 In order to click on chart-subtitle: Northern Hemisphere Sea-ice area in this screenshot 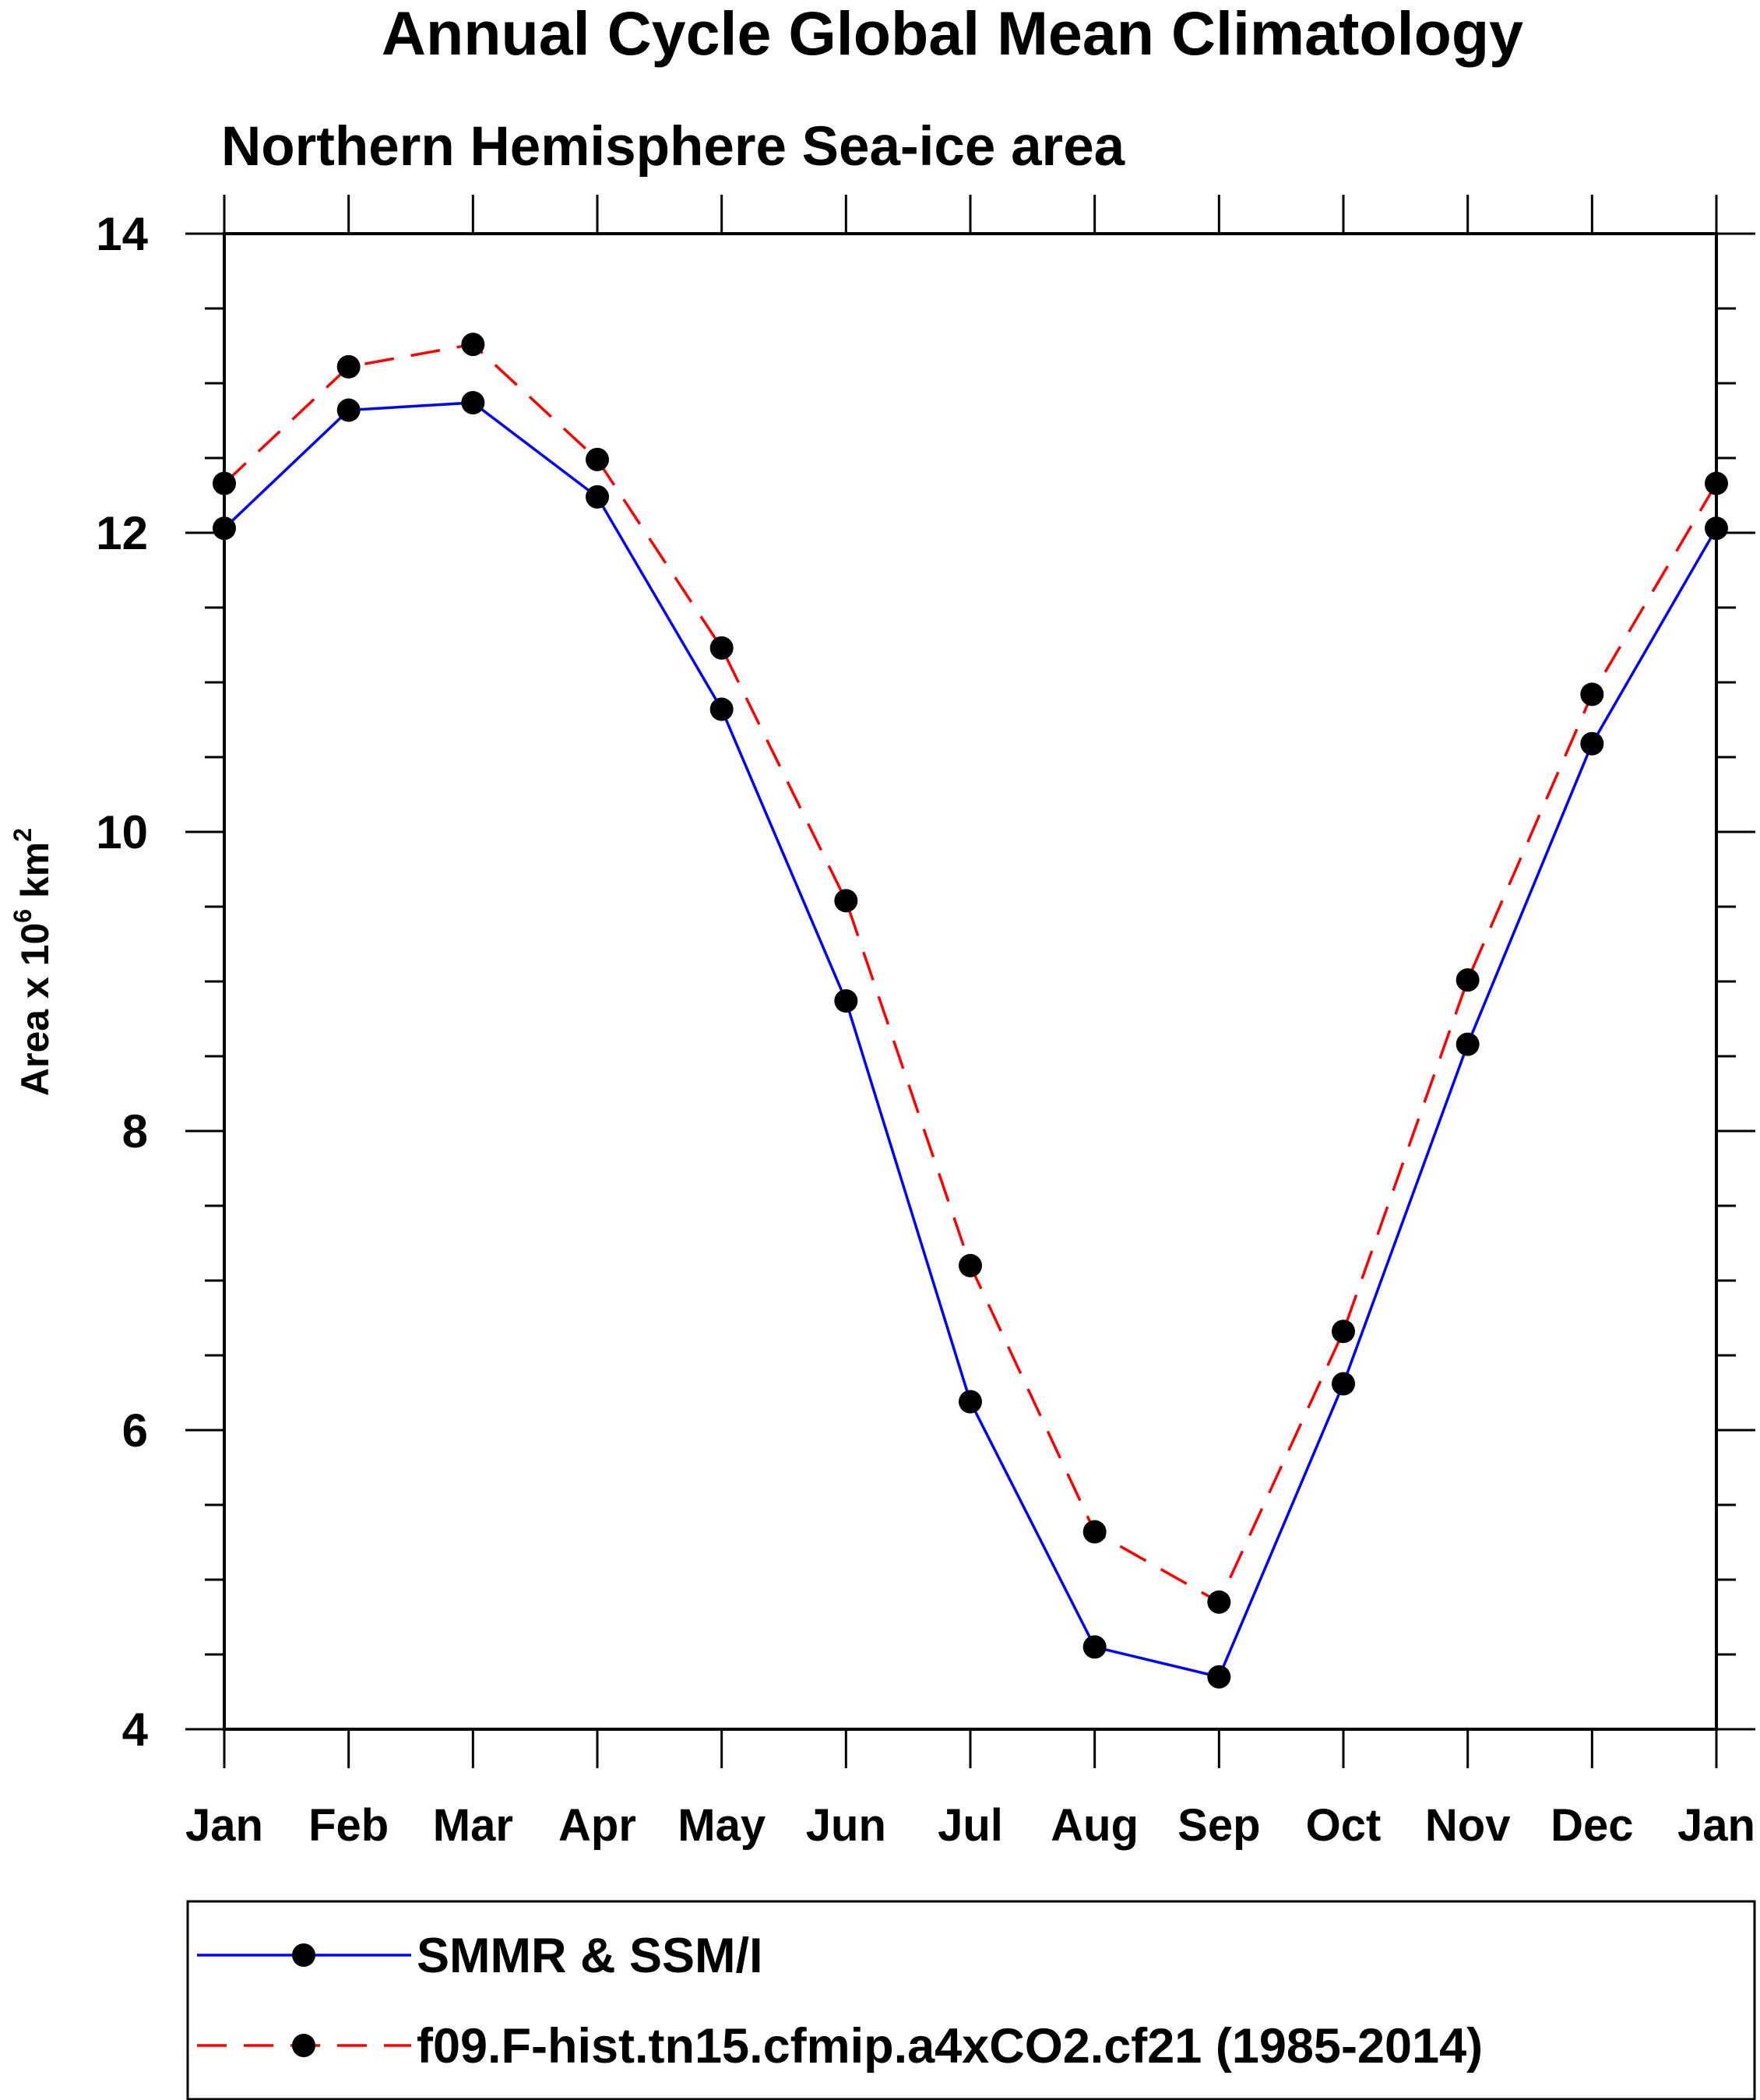, I will do `click(673, 147)`.